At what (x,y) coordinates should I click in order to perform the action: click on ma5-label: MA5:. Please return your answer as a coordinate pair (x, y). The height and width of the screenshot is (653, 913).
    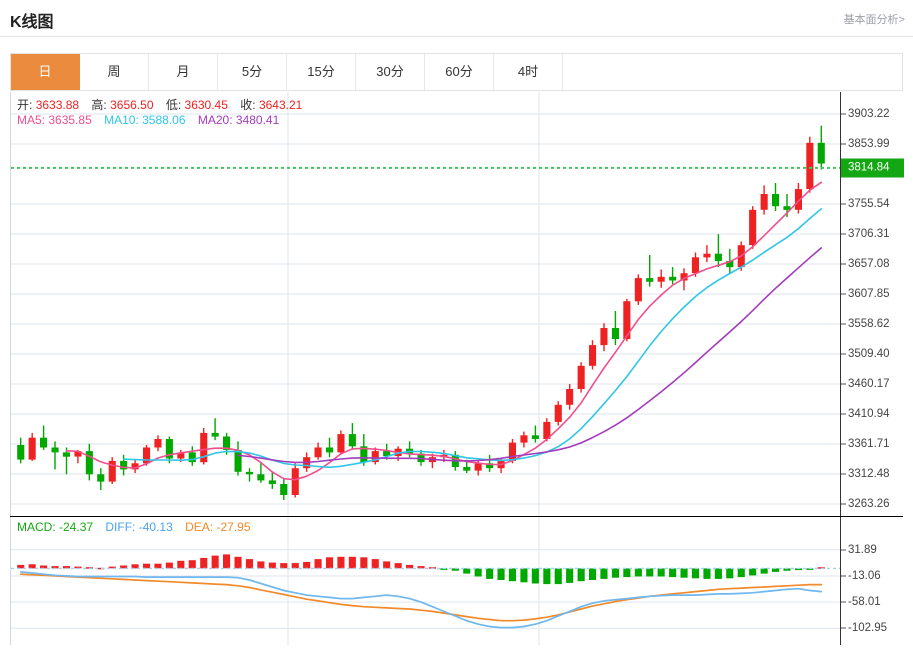
    Looking at the image, I should click on (31, 120).